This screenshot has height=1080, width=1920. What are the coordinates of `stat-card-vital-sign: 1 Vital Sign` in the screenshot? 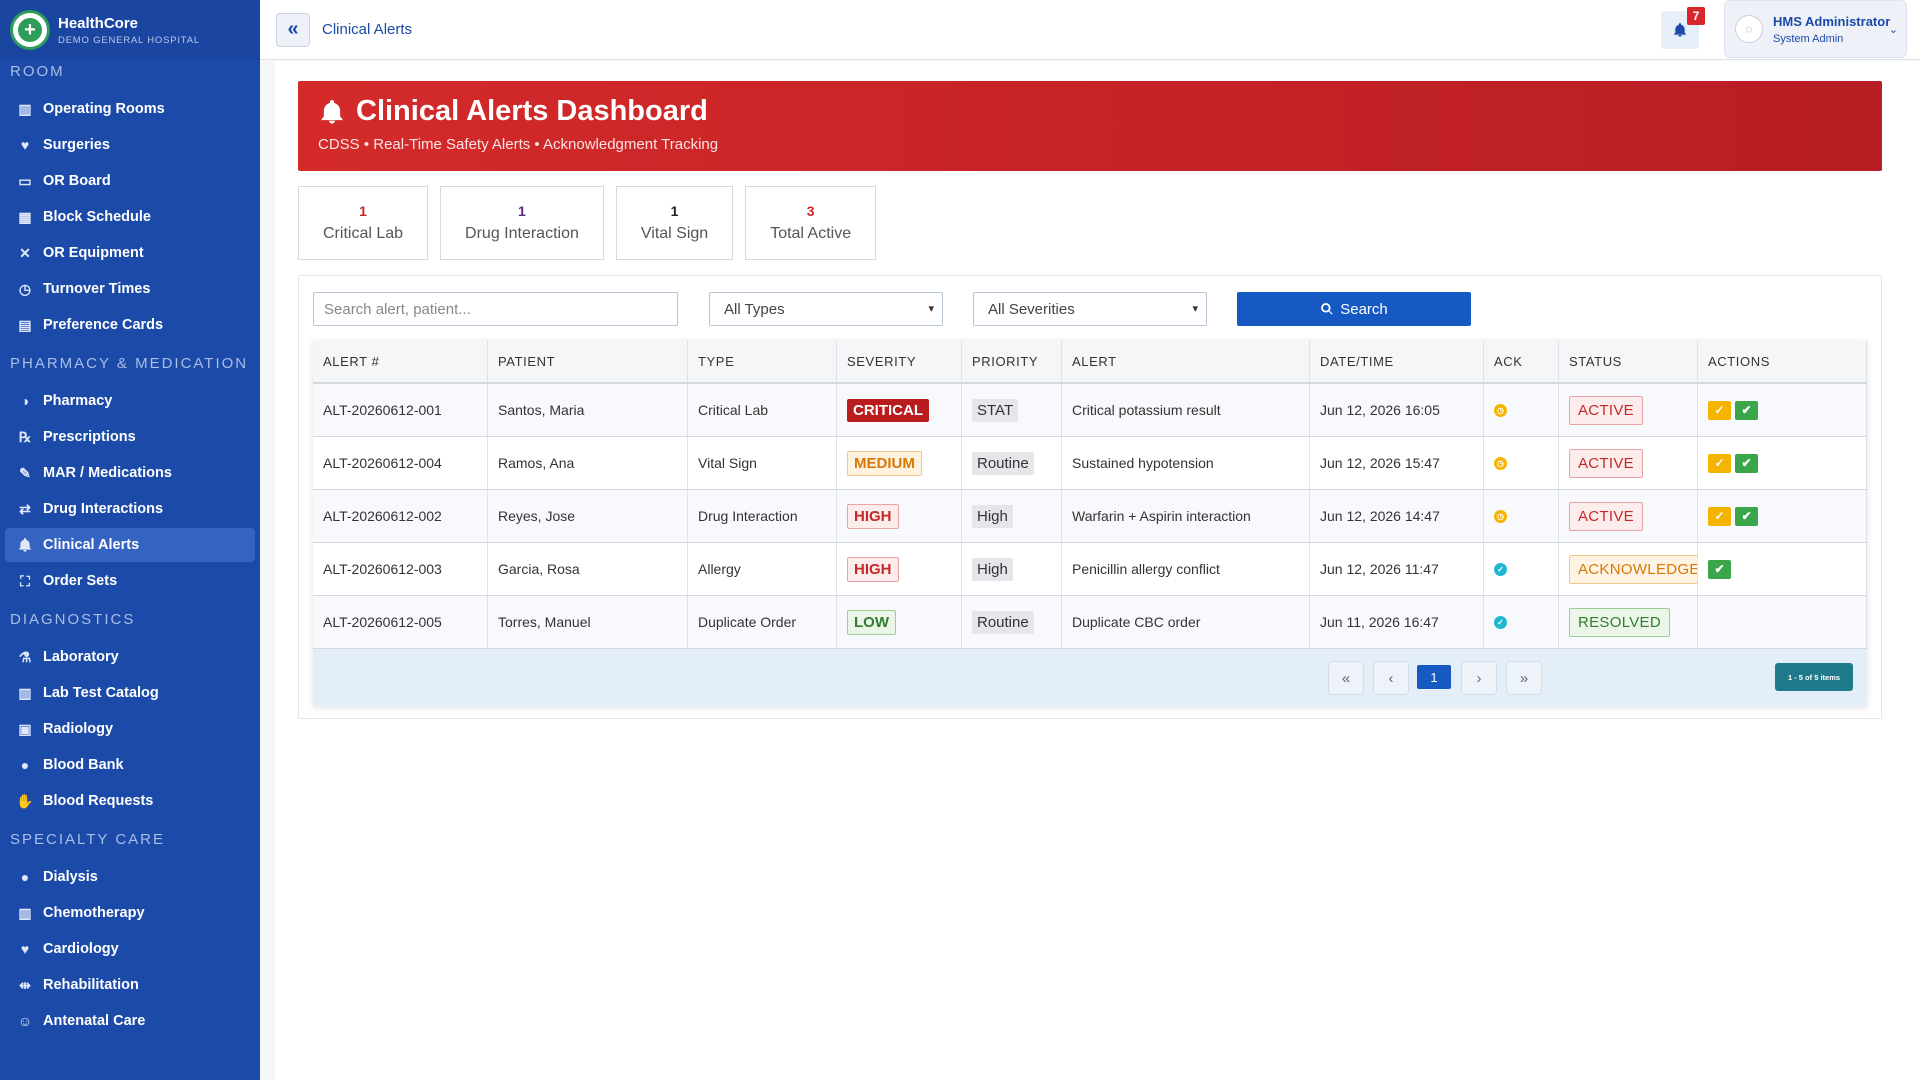 It's located at (674, 223).